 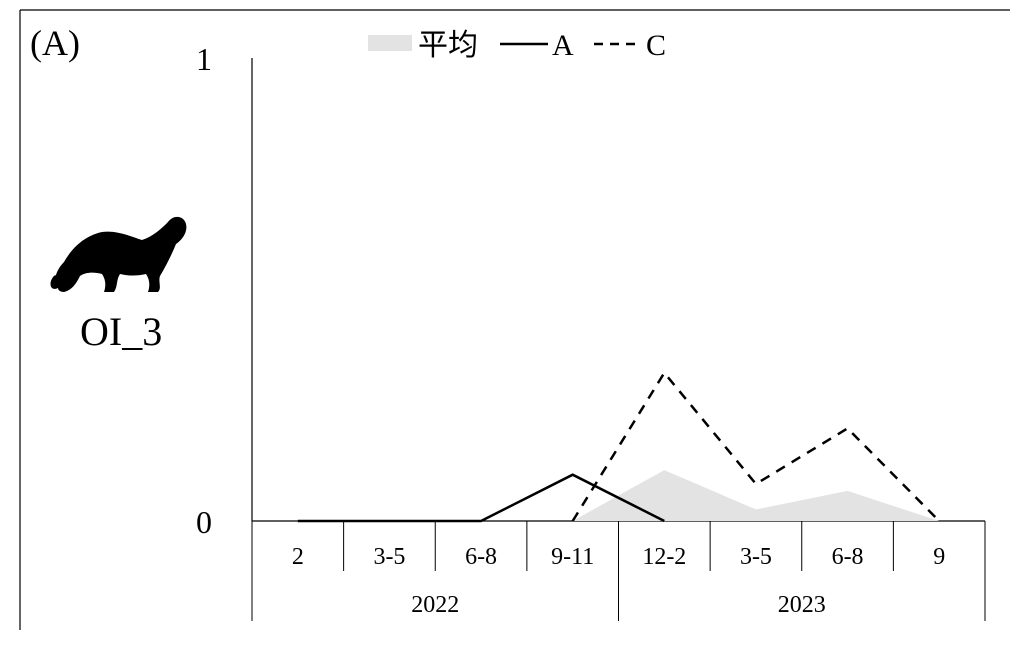 What do you see at coordinates (517, 45) in the screenshot?
I see `legend: 平均 A C` at bounding box center [517, 45].